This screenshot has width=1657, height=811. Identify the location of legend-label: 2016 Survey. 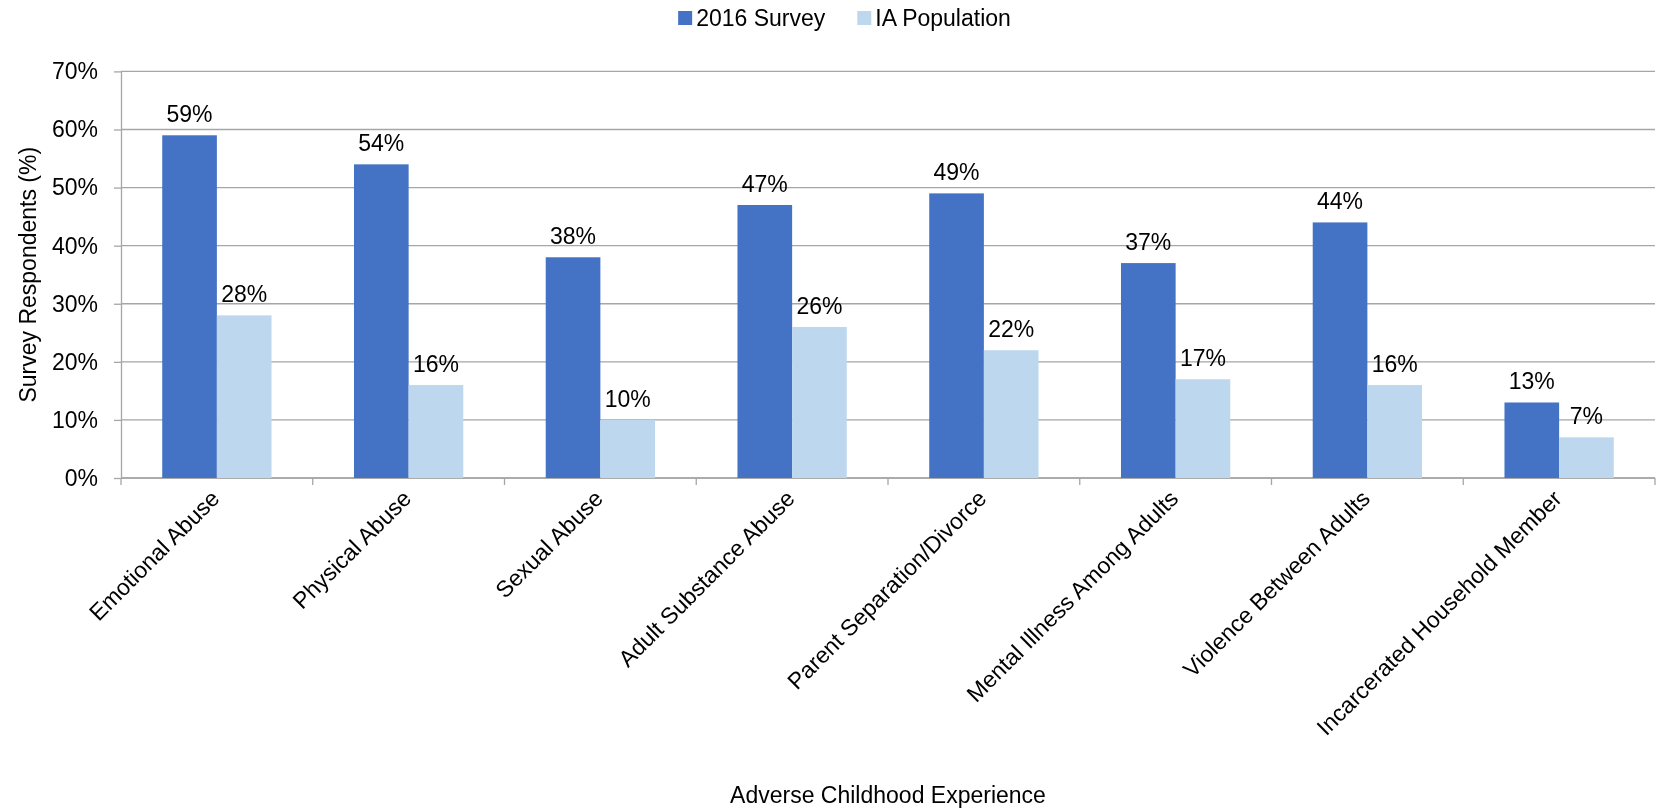
(761, 18).